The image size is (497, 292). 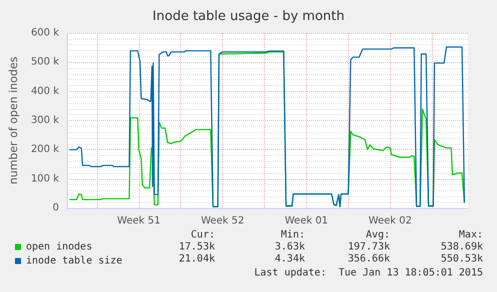 What do you see at coordinates (45, 178) in the screenshot?
I see `y-tick-label: 100 k` at bounding box center [45, 178].